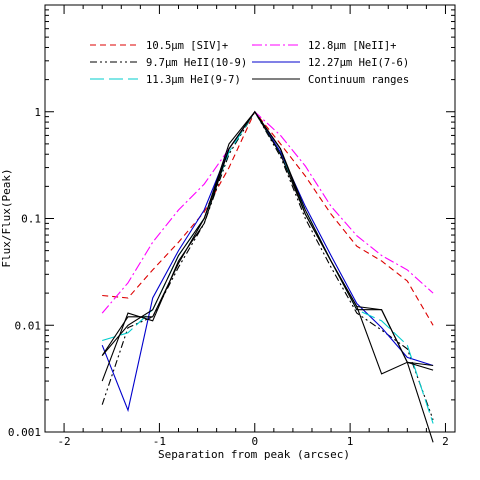  I want to click on y-tick-label: 0.01, so click(28, 325).